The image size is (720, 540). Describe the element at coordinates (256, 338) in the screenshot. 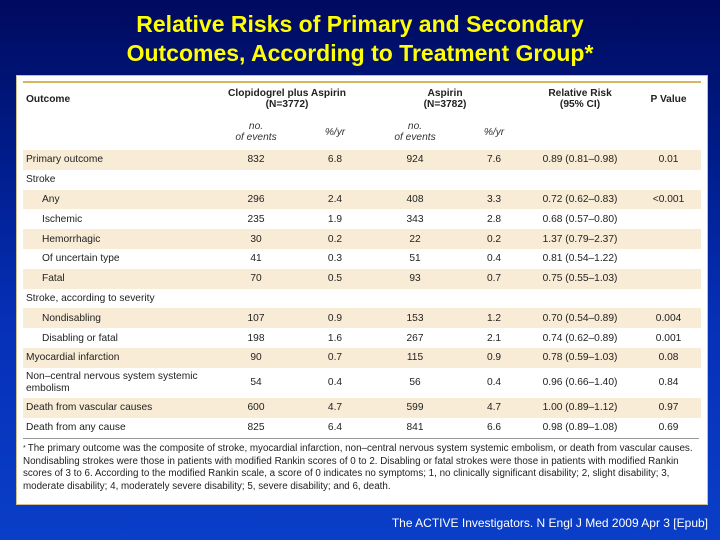

I see `cell-clop-events: 198` at that location.